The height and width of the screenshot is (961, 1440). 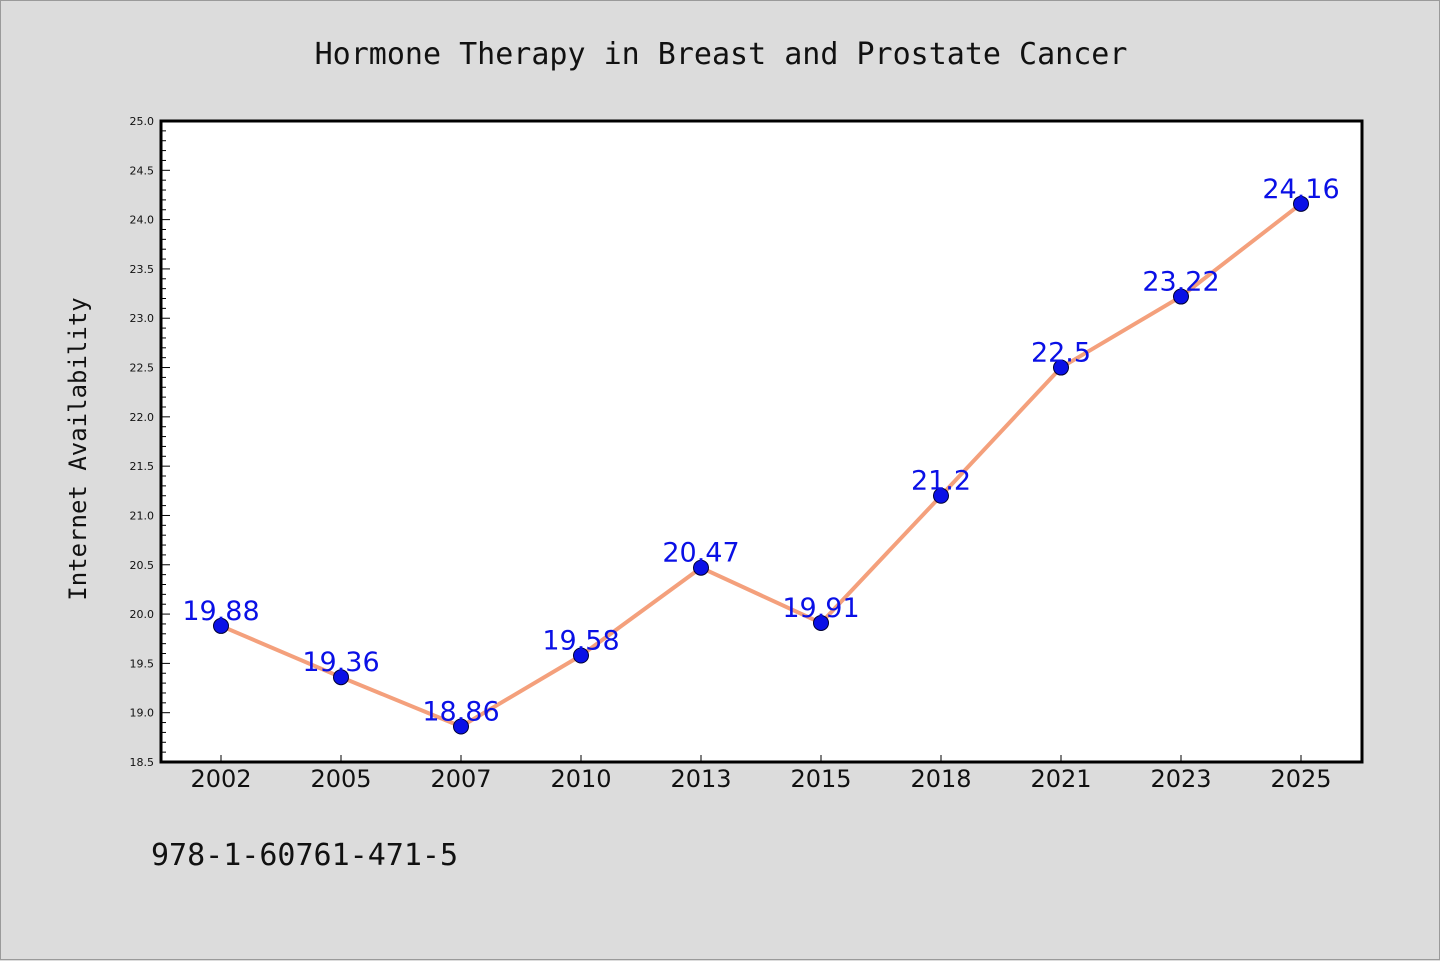 I want to click on data-label: 20.47, so click(x=700, y=553).